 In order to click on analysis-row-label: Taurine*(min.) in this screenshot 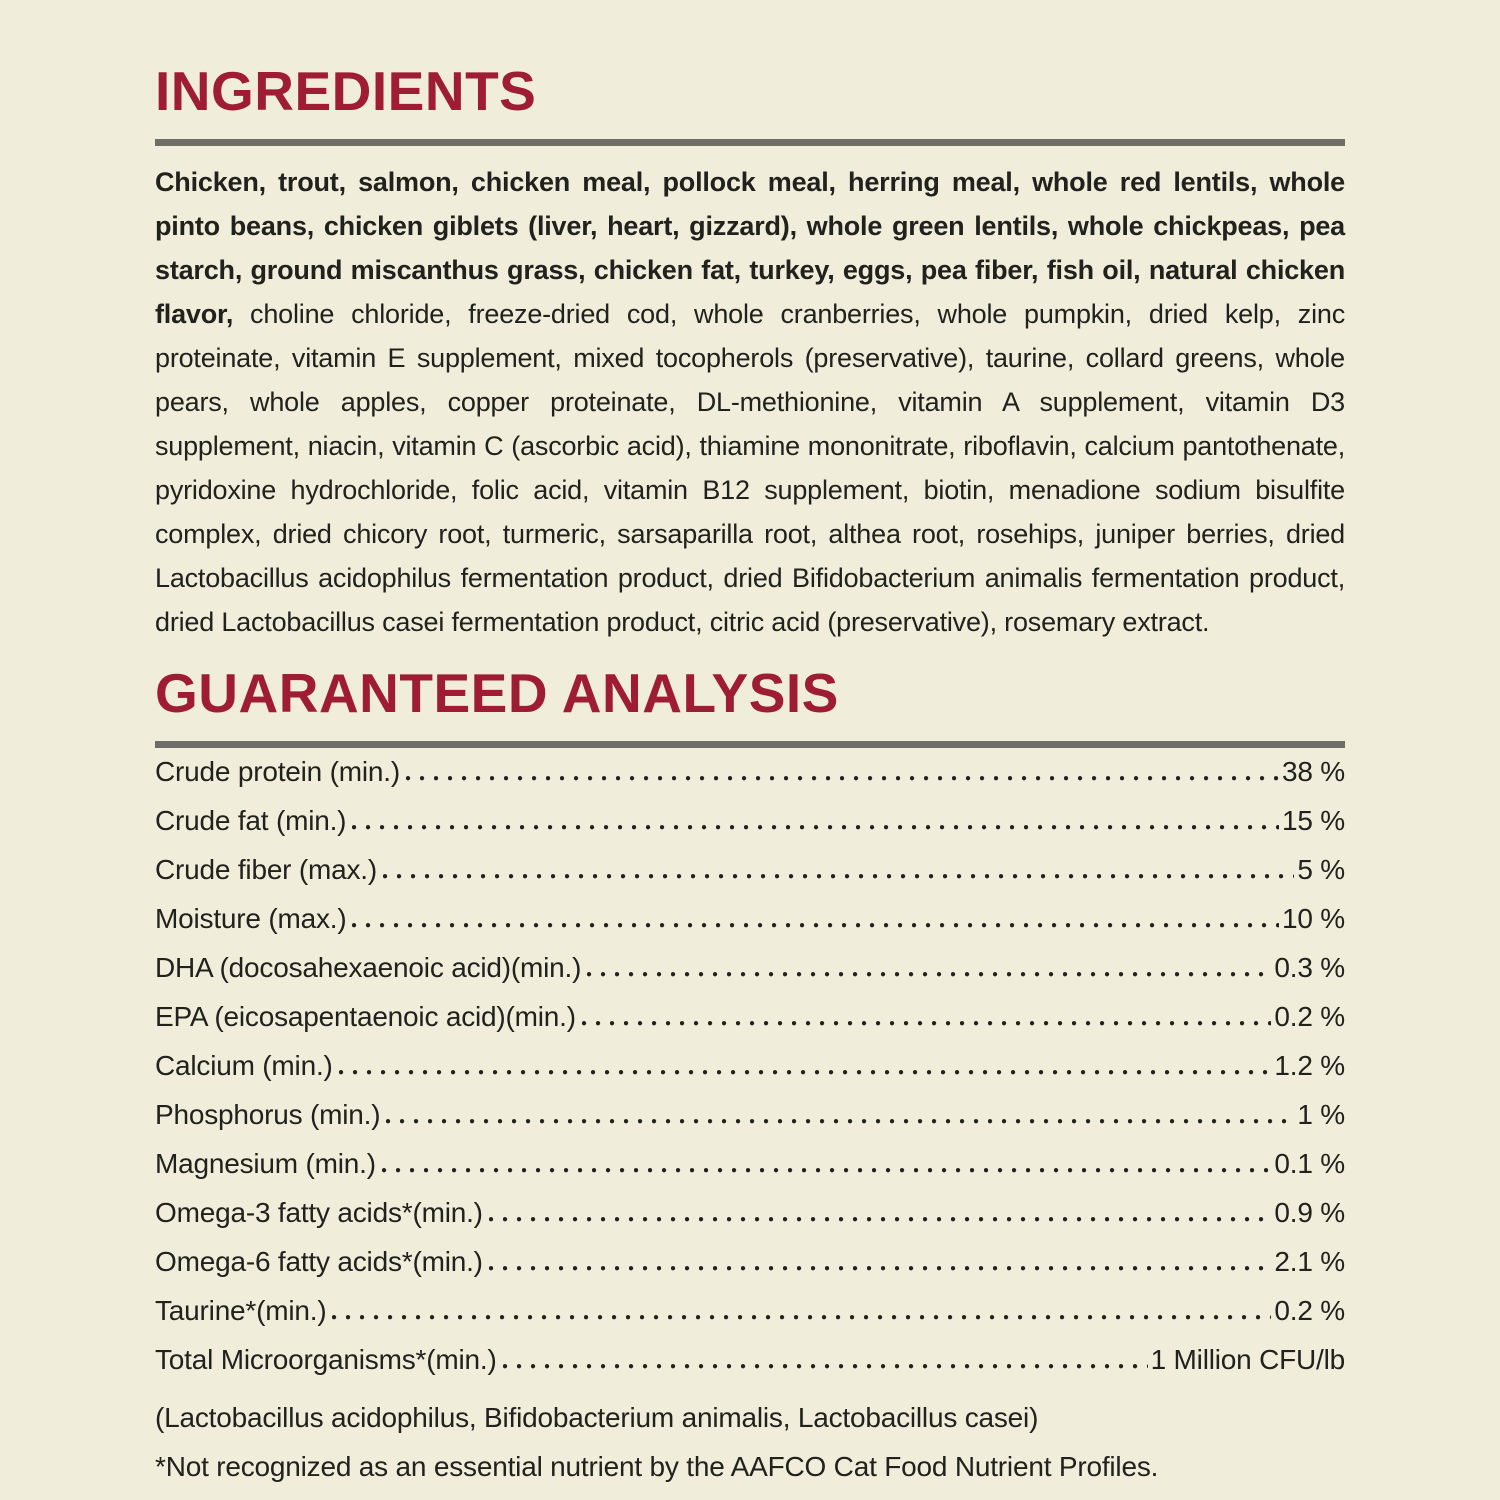, I will do `click(241, 1310)`.